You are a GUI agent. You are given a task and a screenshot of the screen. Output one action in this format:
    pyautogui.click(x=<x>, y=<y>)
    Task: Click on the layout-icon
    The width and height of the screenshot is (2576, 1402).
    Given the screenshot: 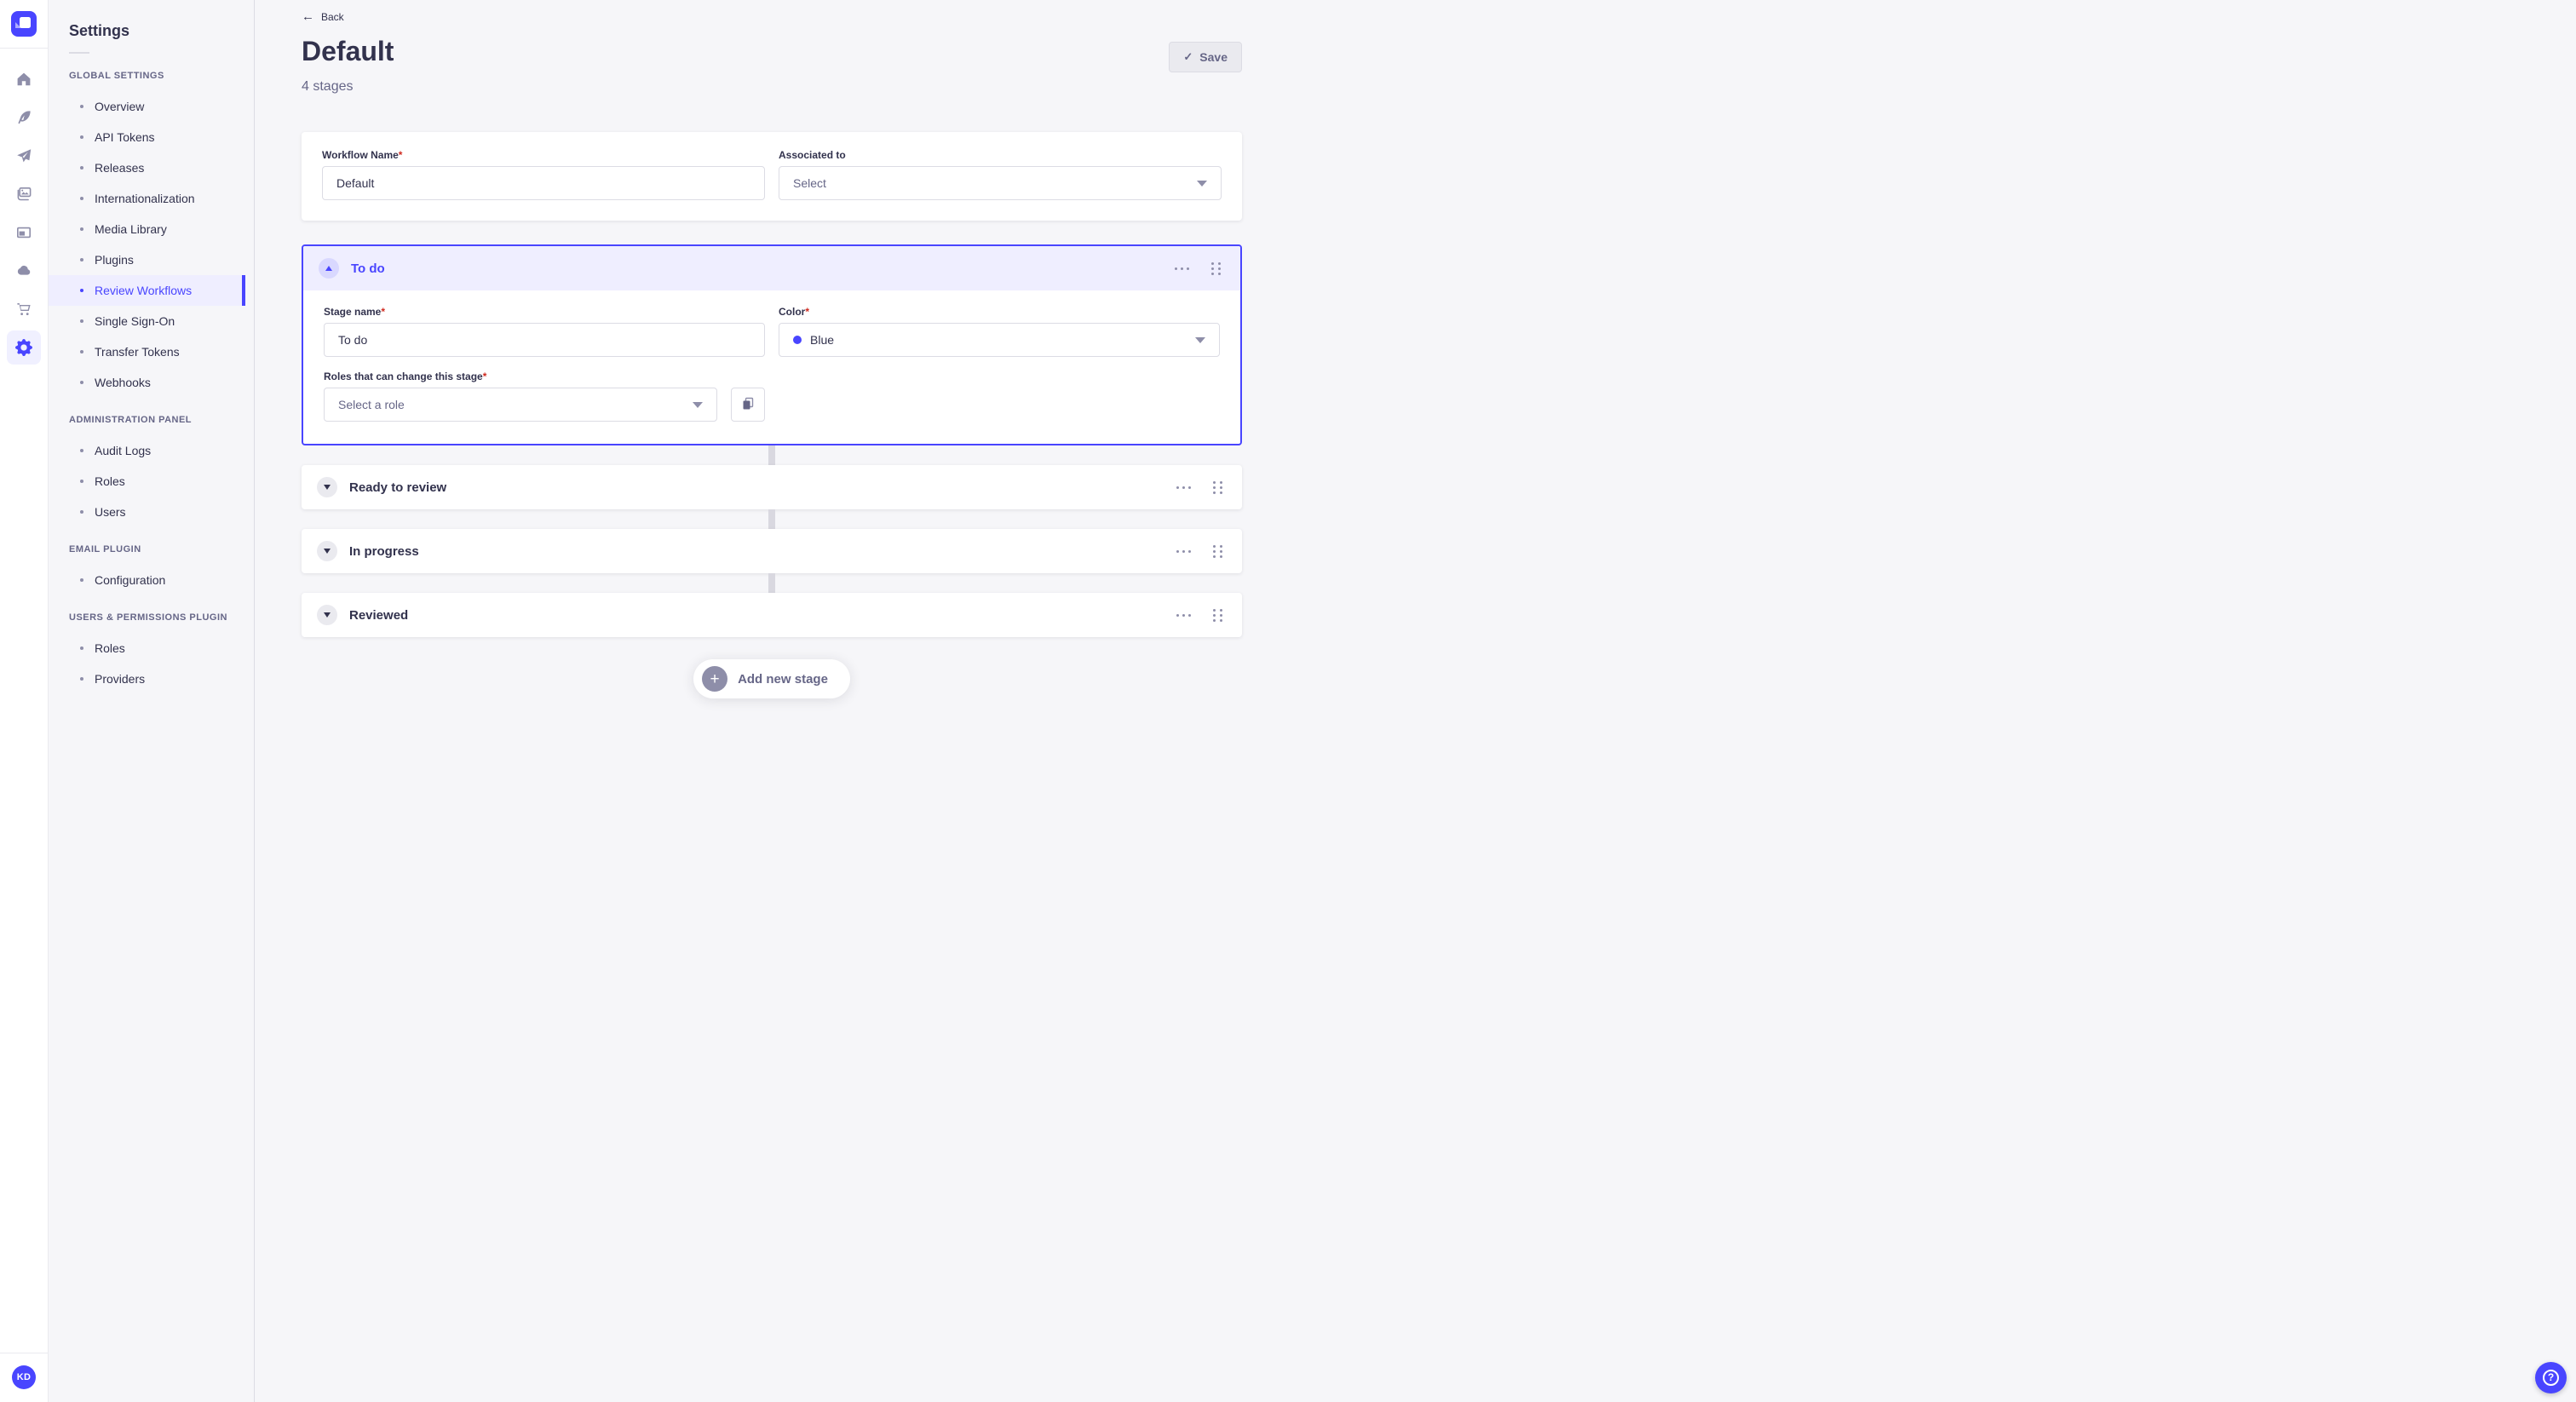 What is the action you would take?
    pyautogui.click(x=24, y=233)
    